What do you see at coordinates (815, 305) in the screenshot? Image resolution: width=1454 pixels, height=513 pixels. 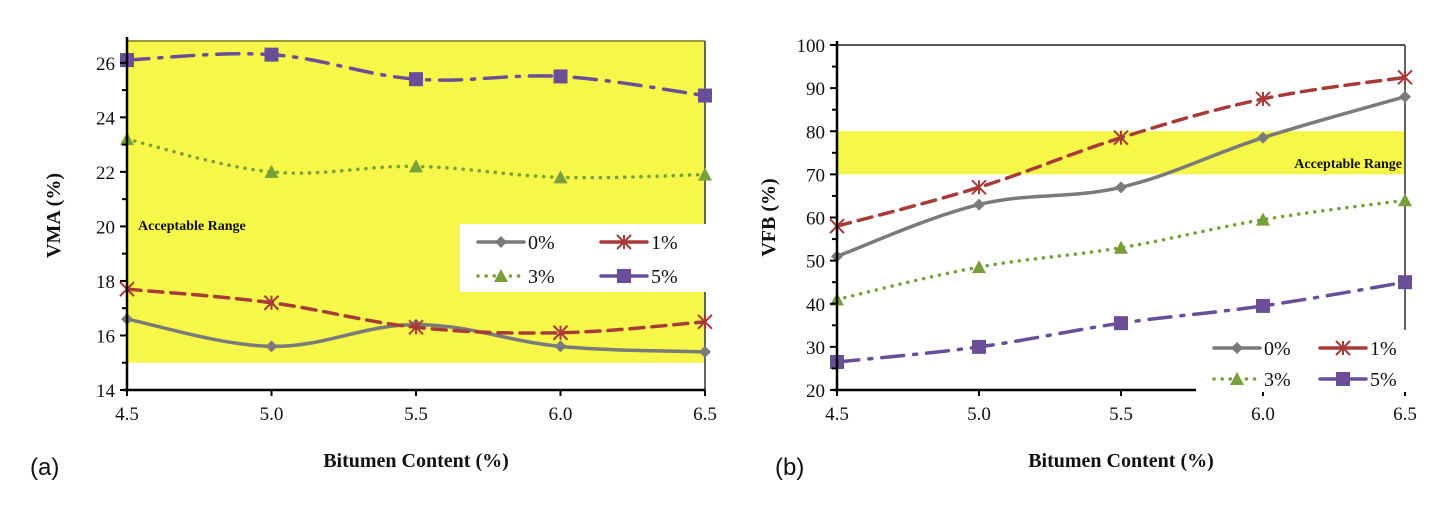 I see `y-tick-label: 40` at bounding box center [815, 305].